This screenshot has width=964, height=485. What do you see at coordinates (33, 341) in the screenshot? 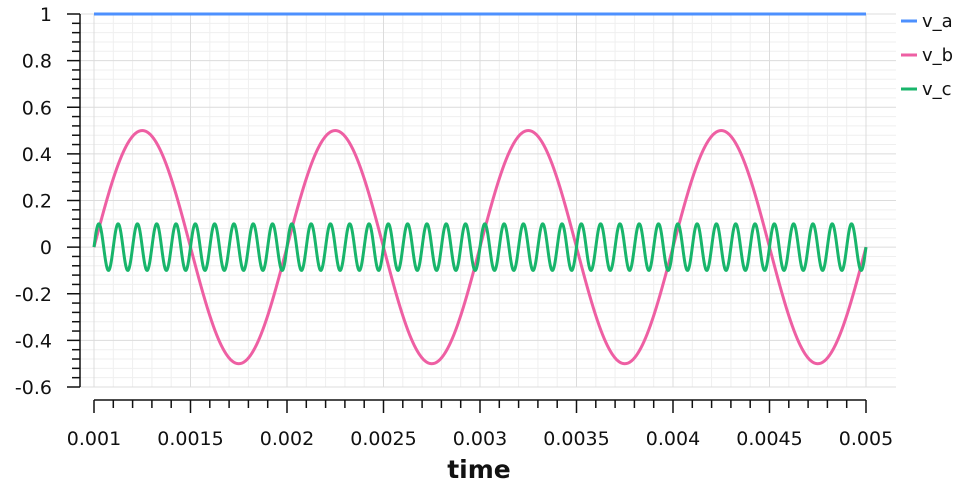
I see `y-tick-label: -0.4` at bounding box center [33, 341].